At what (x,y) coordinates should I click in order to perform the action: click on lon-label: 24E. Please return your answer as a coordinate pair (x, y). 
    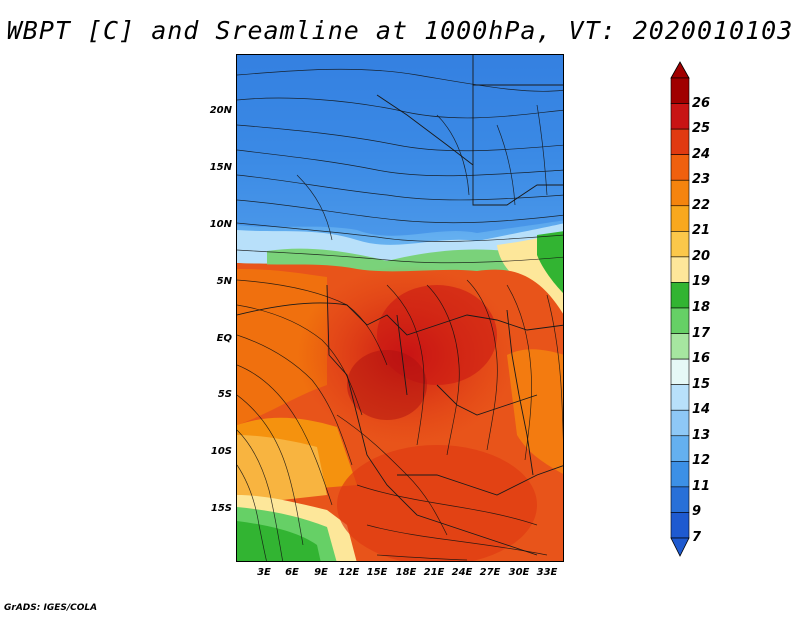
    Looking at the image, I should click on (462, 572).